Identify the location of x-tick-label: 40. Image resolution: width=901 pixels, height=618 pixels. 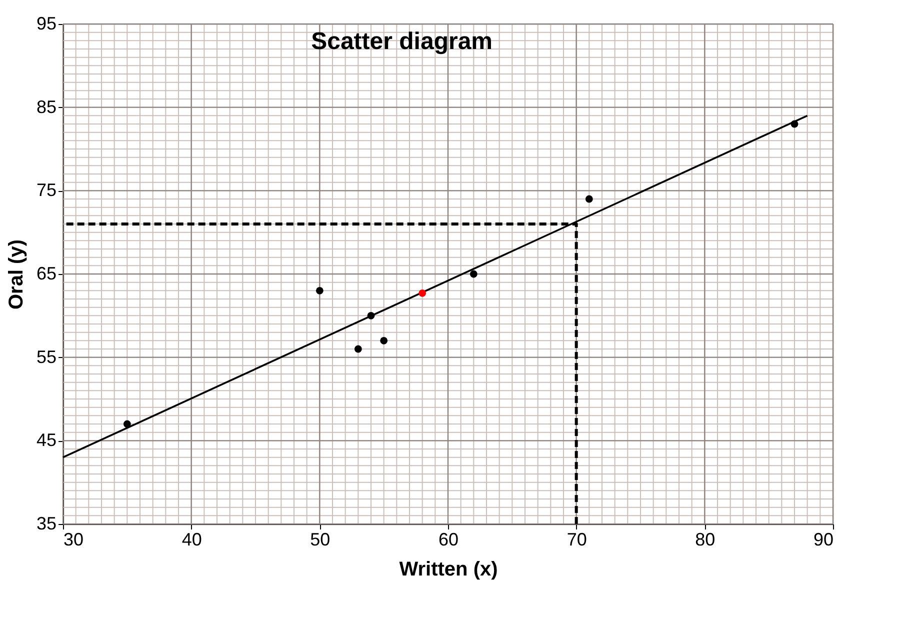
(192, 540).